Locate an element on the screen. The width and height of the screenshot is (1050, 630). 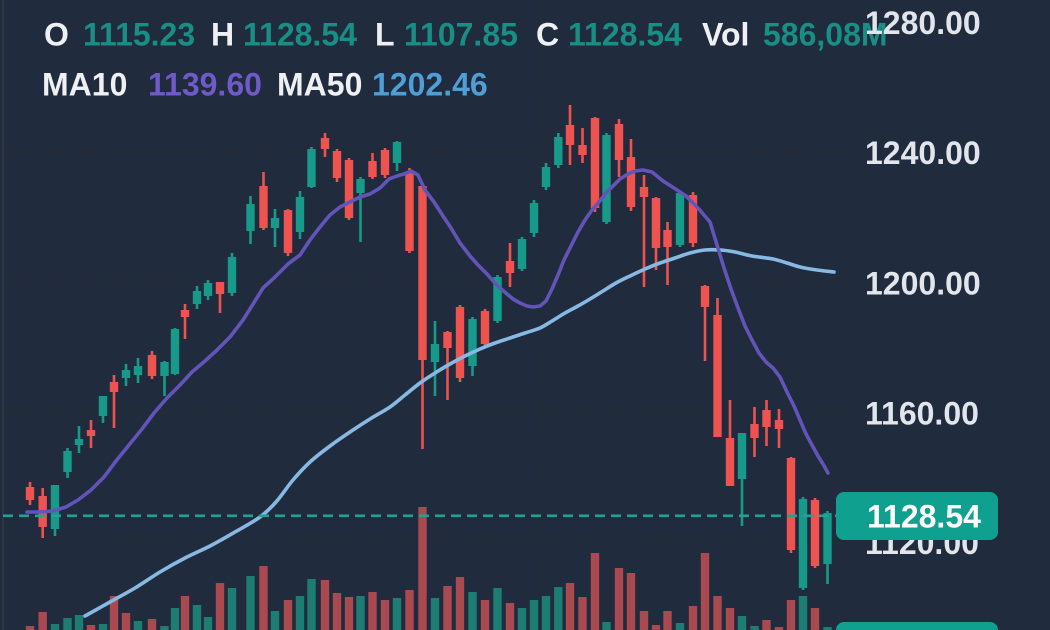
svg-text: 1280.00 is located at coordinates (923, 23).